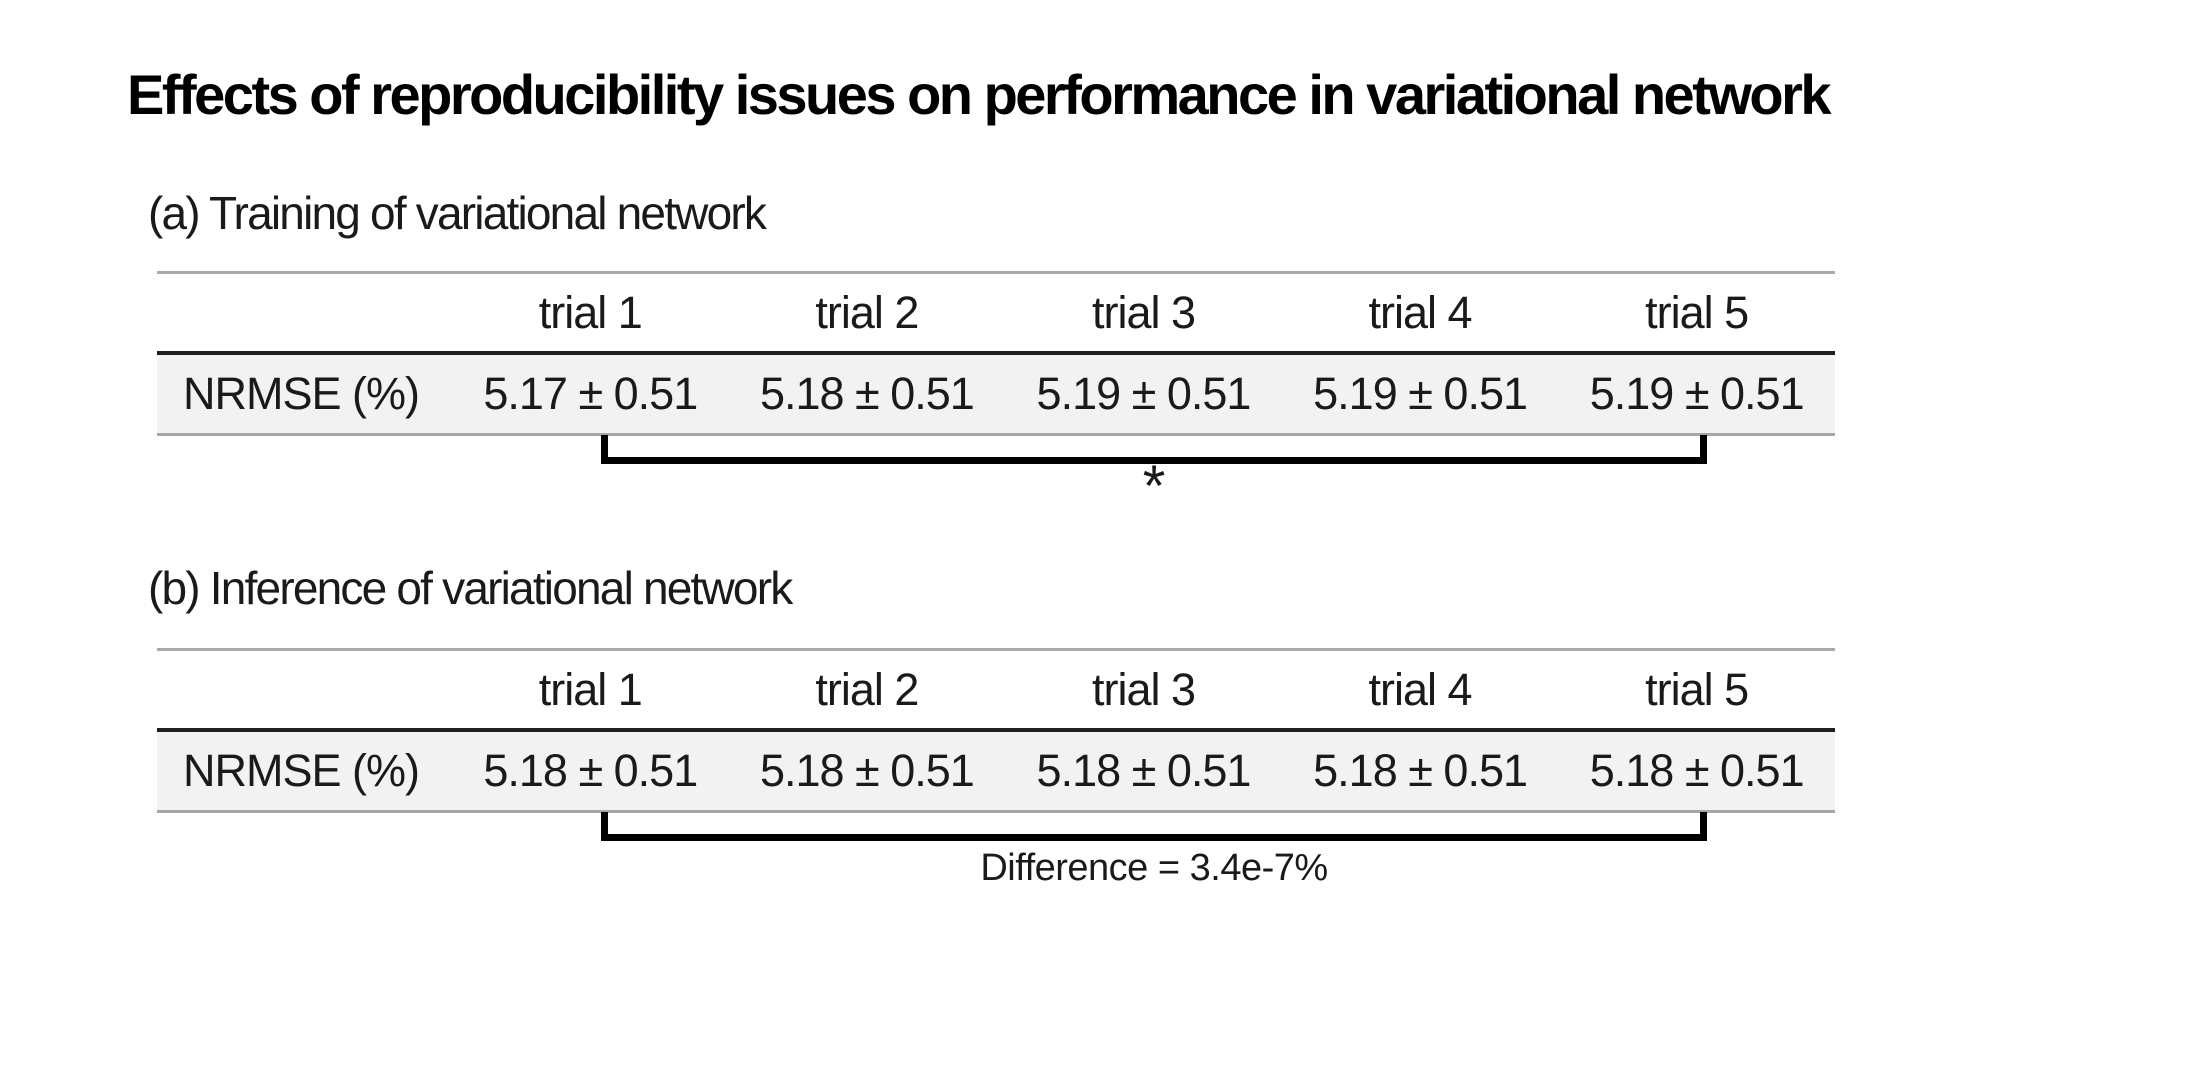 This screenshot has height=1072, width=2207. Describe the element at coordinates (1697, 689) in the screenshot. I see `table-b-col-header-trial-5: trial 5` at that location.